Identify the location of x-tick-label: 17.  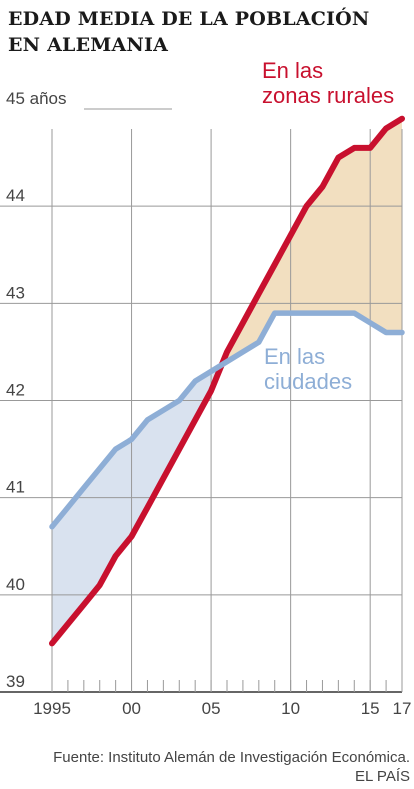
(402, 708).